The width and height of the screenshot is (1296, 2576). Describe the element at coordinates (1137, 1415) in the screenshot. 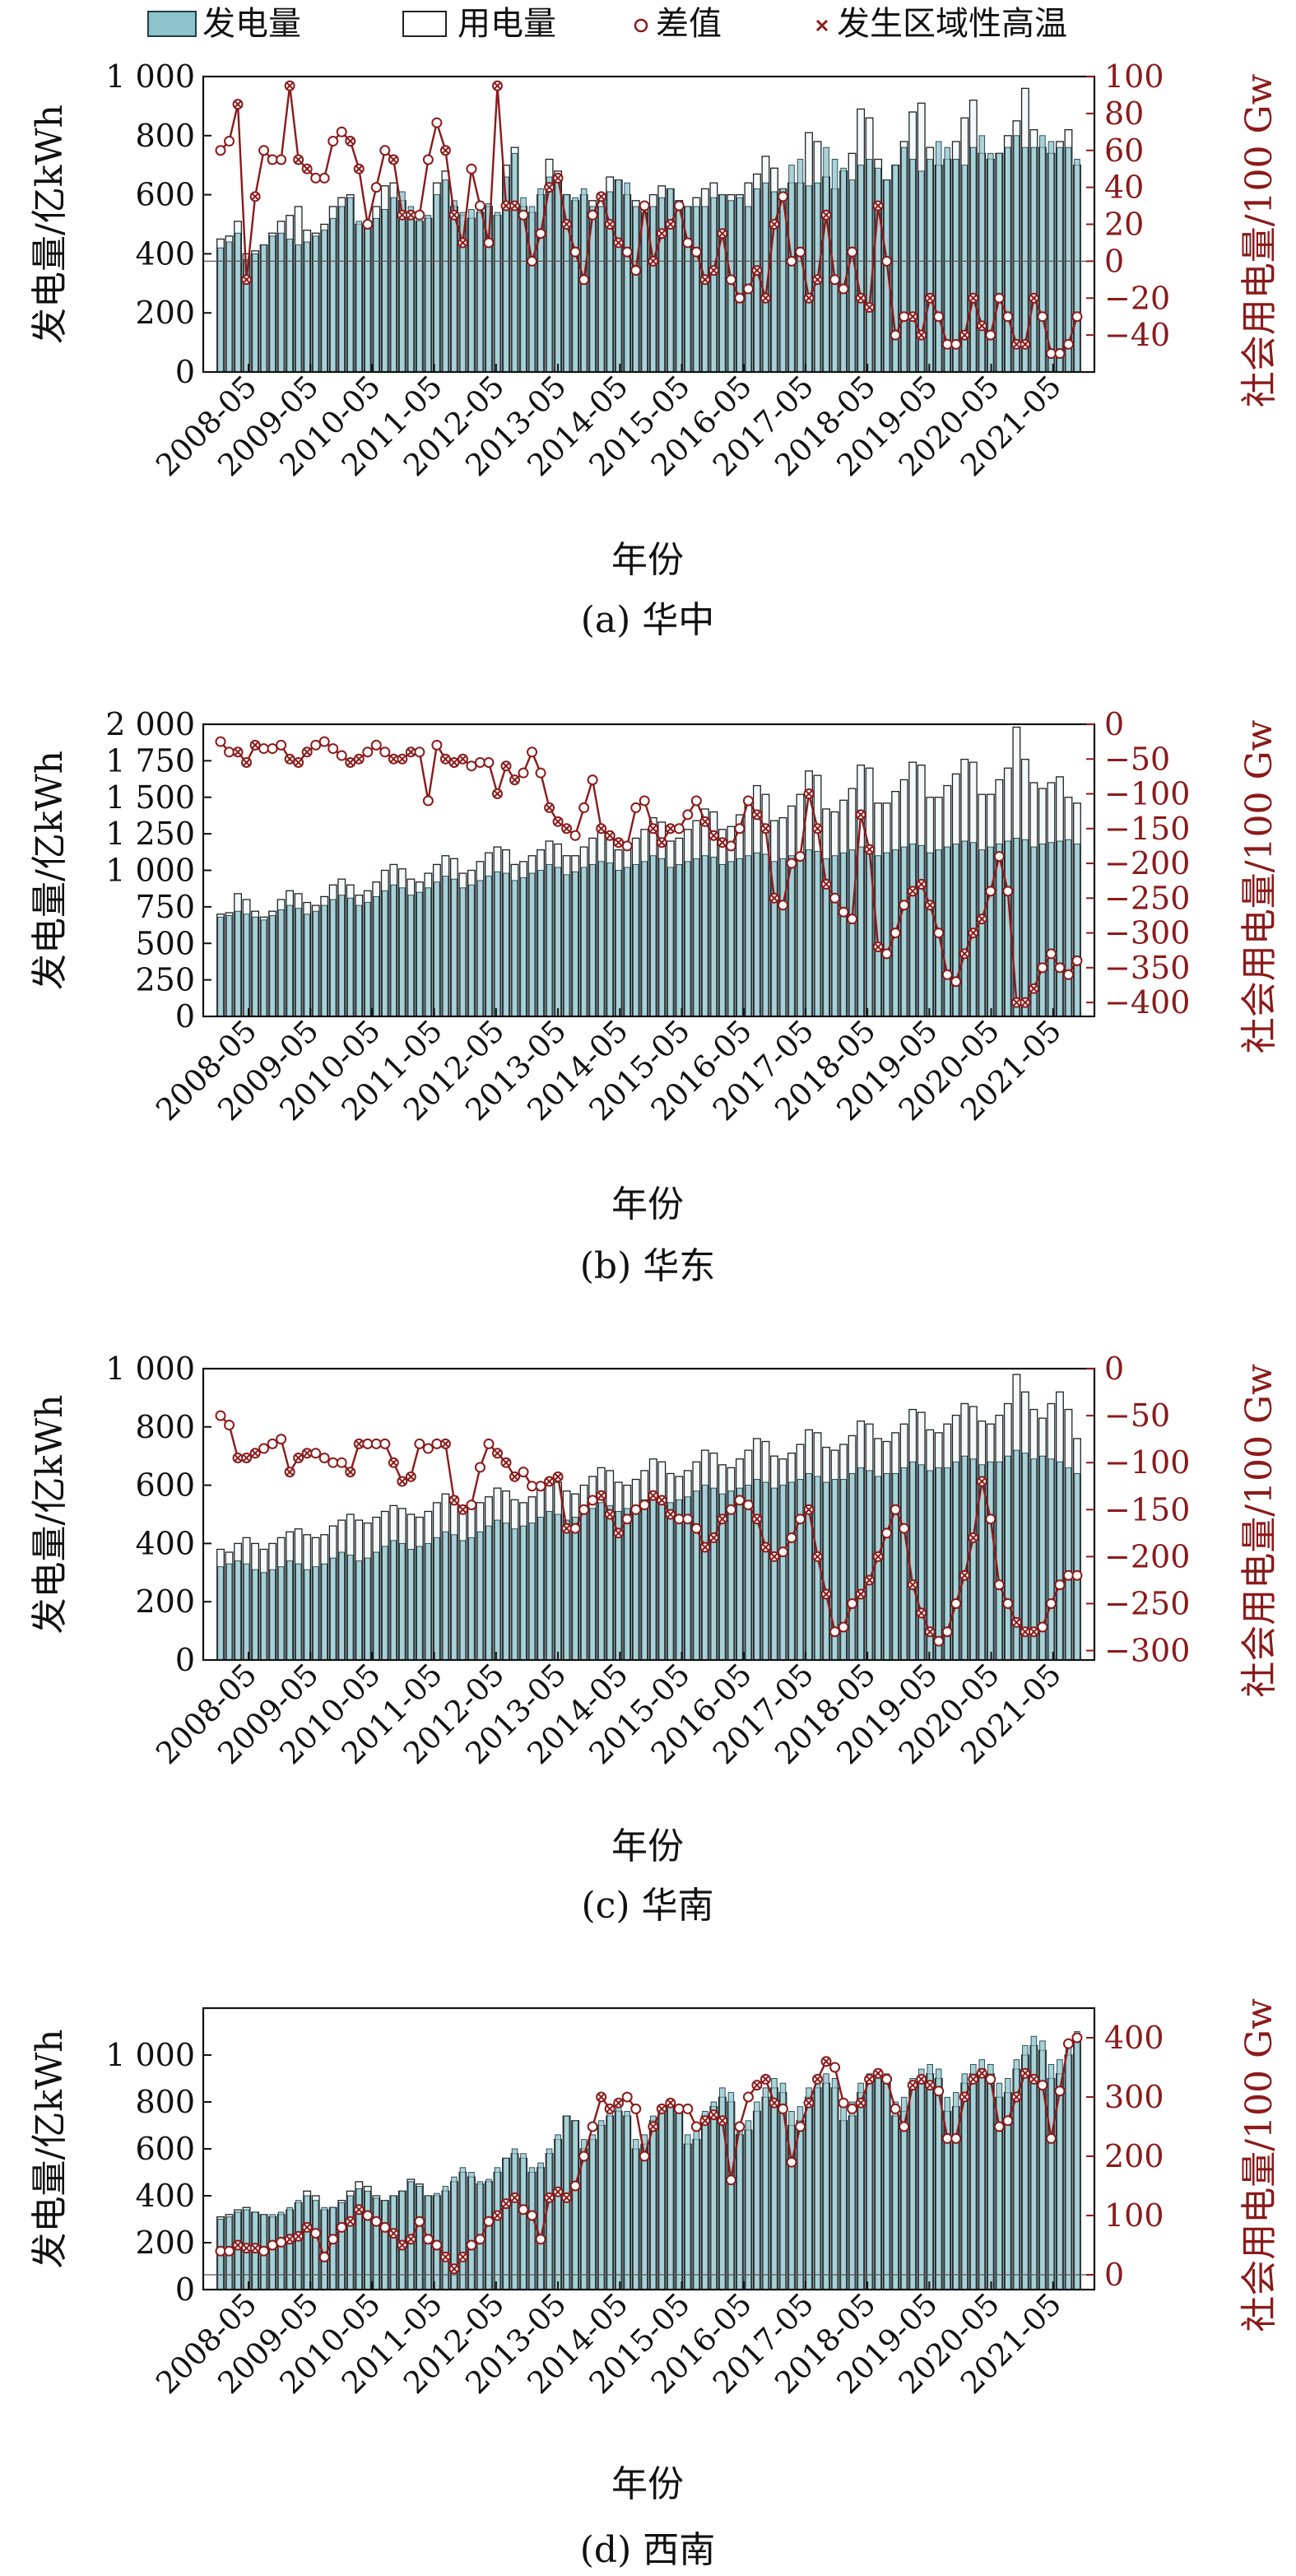

I see `right-tick-label: −50` at that location.